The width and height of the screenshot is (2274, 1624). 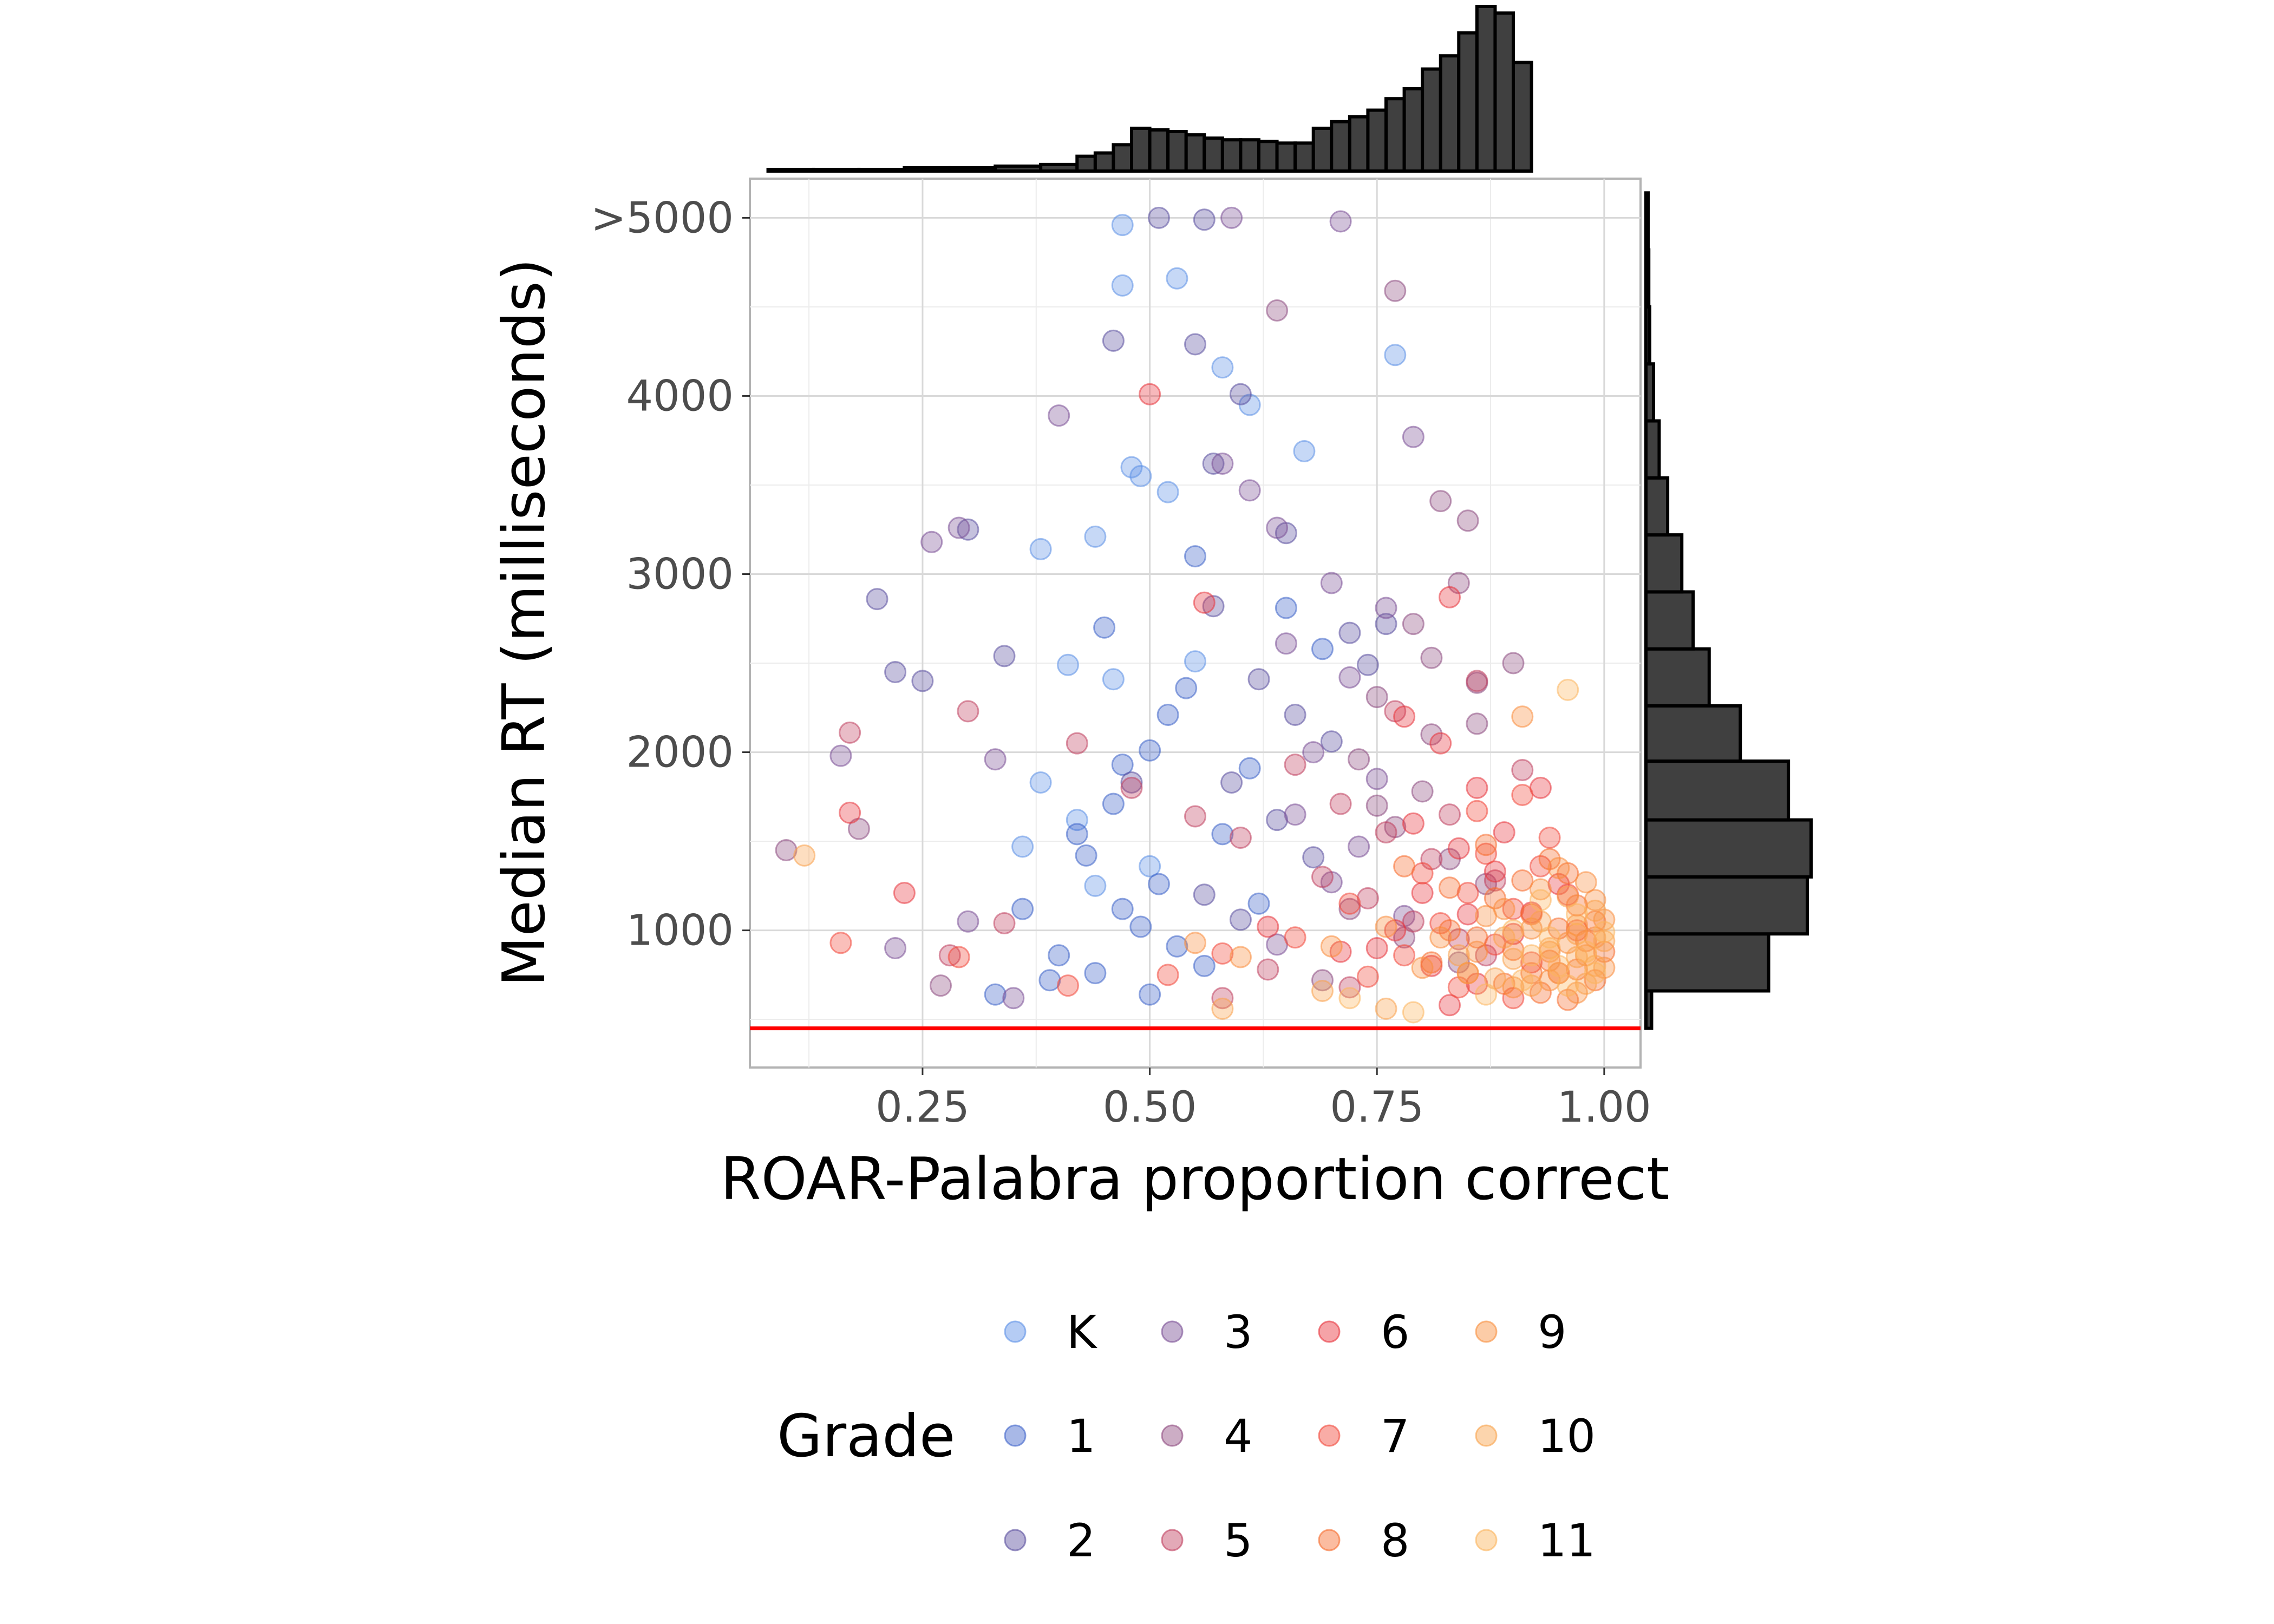 I want to click on legend-label: K, so click(x=1082, y=1332).